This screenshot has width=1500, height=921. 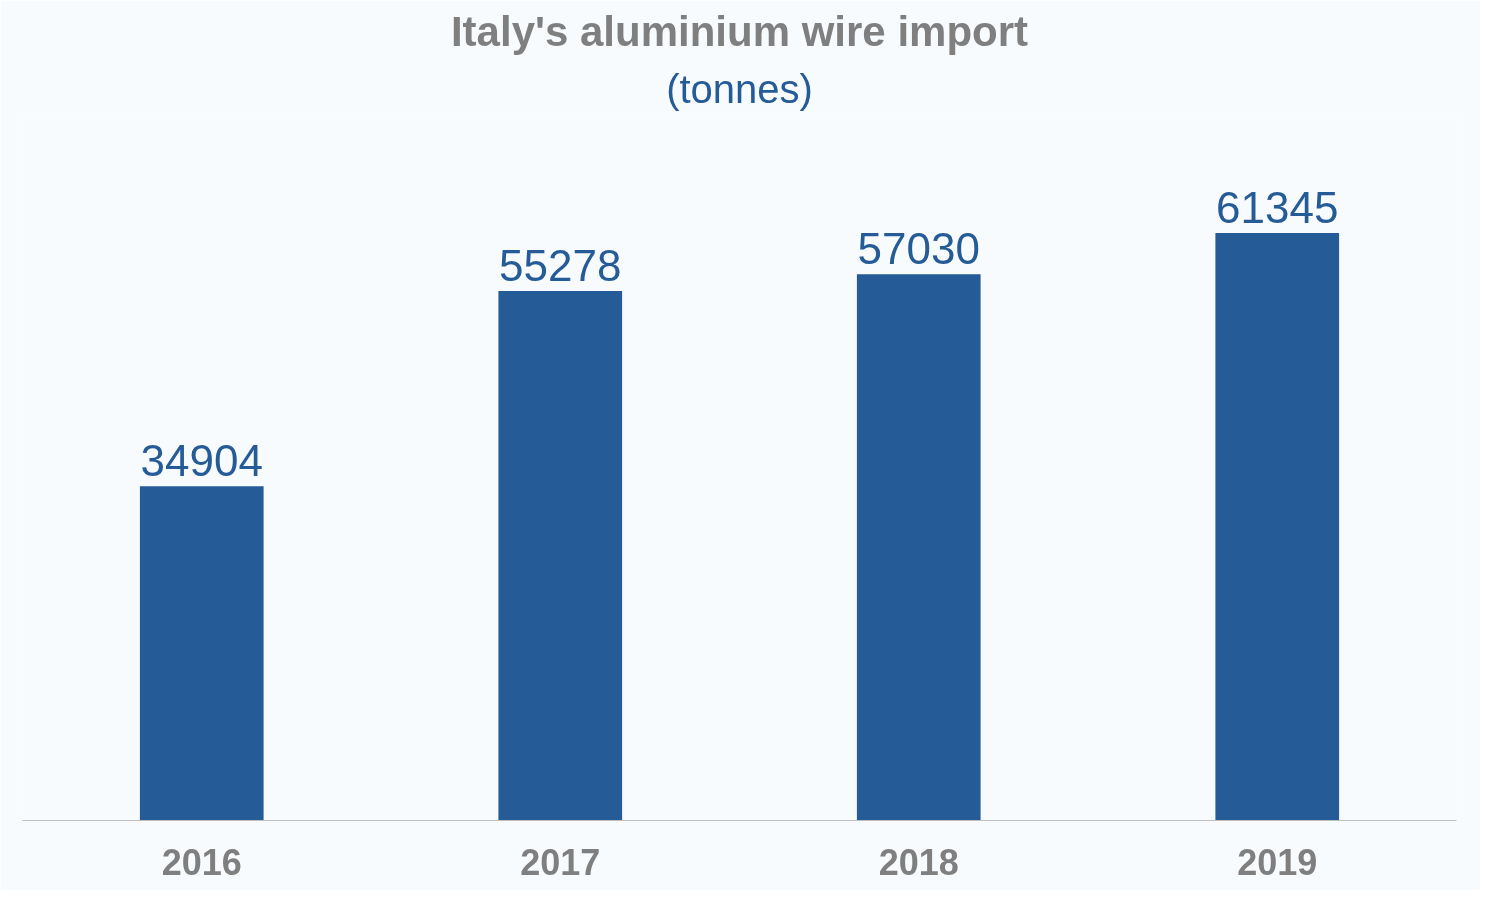 I want to click on data-label: 34904, so click(x=201, y=461).